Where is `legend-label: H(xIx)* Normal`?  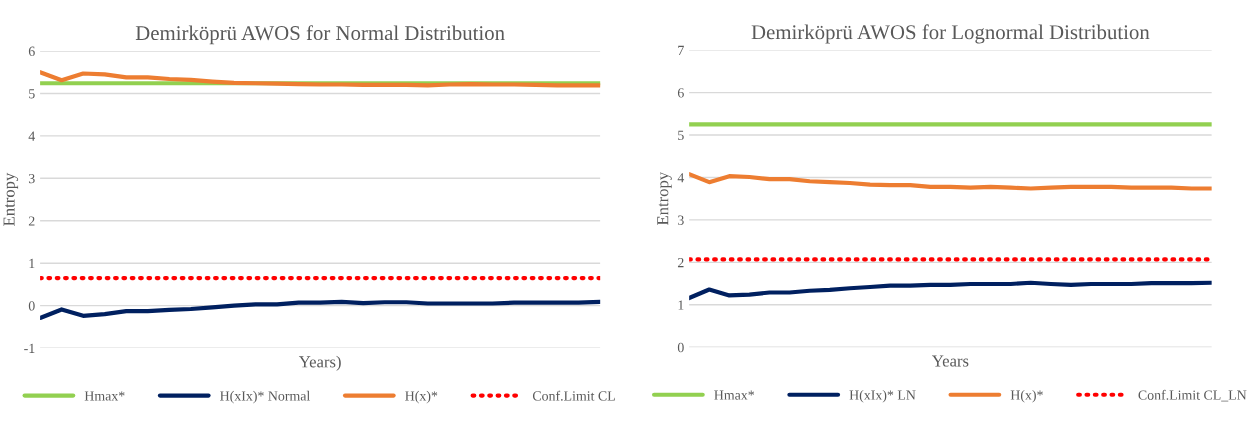
legend-label: H(xIx)* Normal is located at coordinates (265, 397).